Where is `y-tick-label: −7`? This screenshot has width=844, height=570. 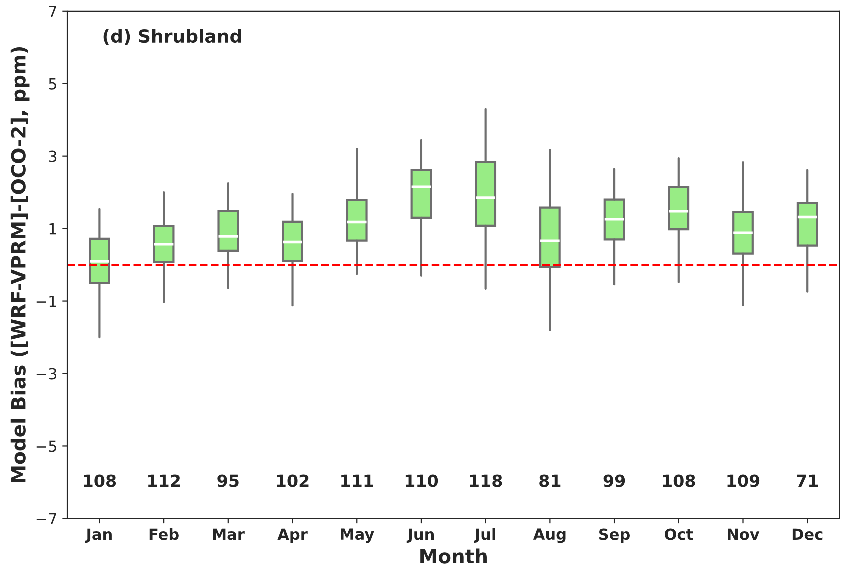 y-tick-label: −7 is located at coordinates (46, 519).